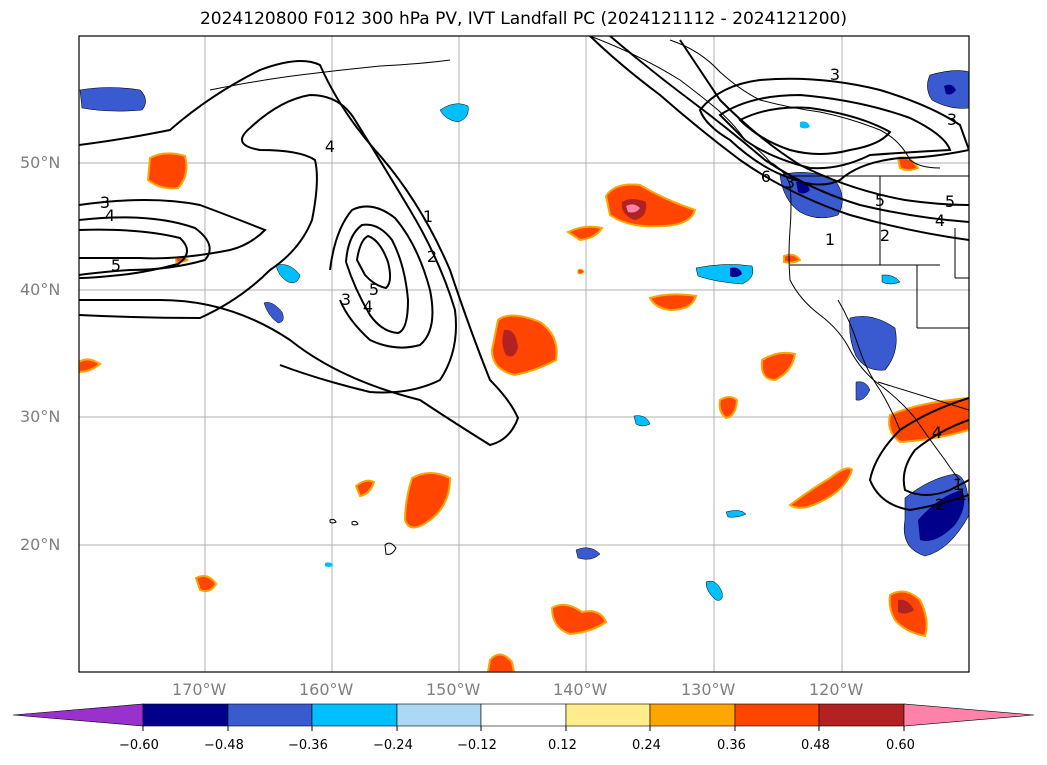  What do you see at coordinates (40, 416) in the screenshot?
I see `lat-tick-label: 30°N` at bounding box center [40, 416].